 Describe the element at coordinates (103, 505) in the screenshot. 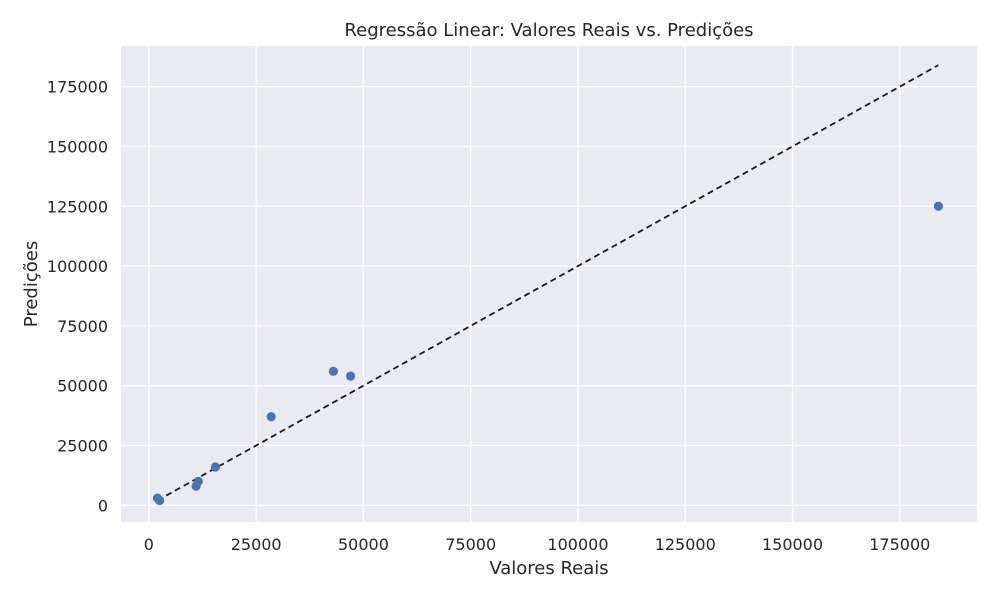

I see `y-tick-label: 0` at that location.